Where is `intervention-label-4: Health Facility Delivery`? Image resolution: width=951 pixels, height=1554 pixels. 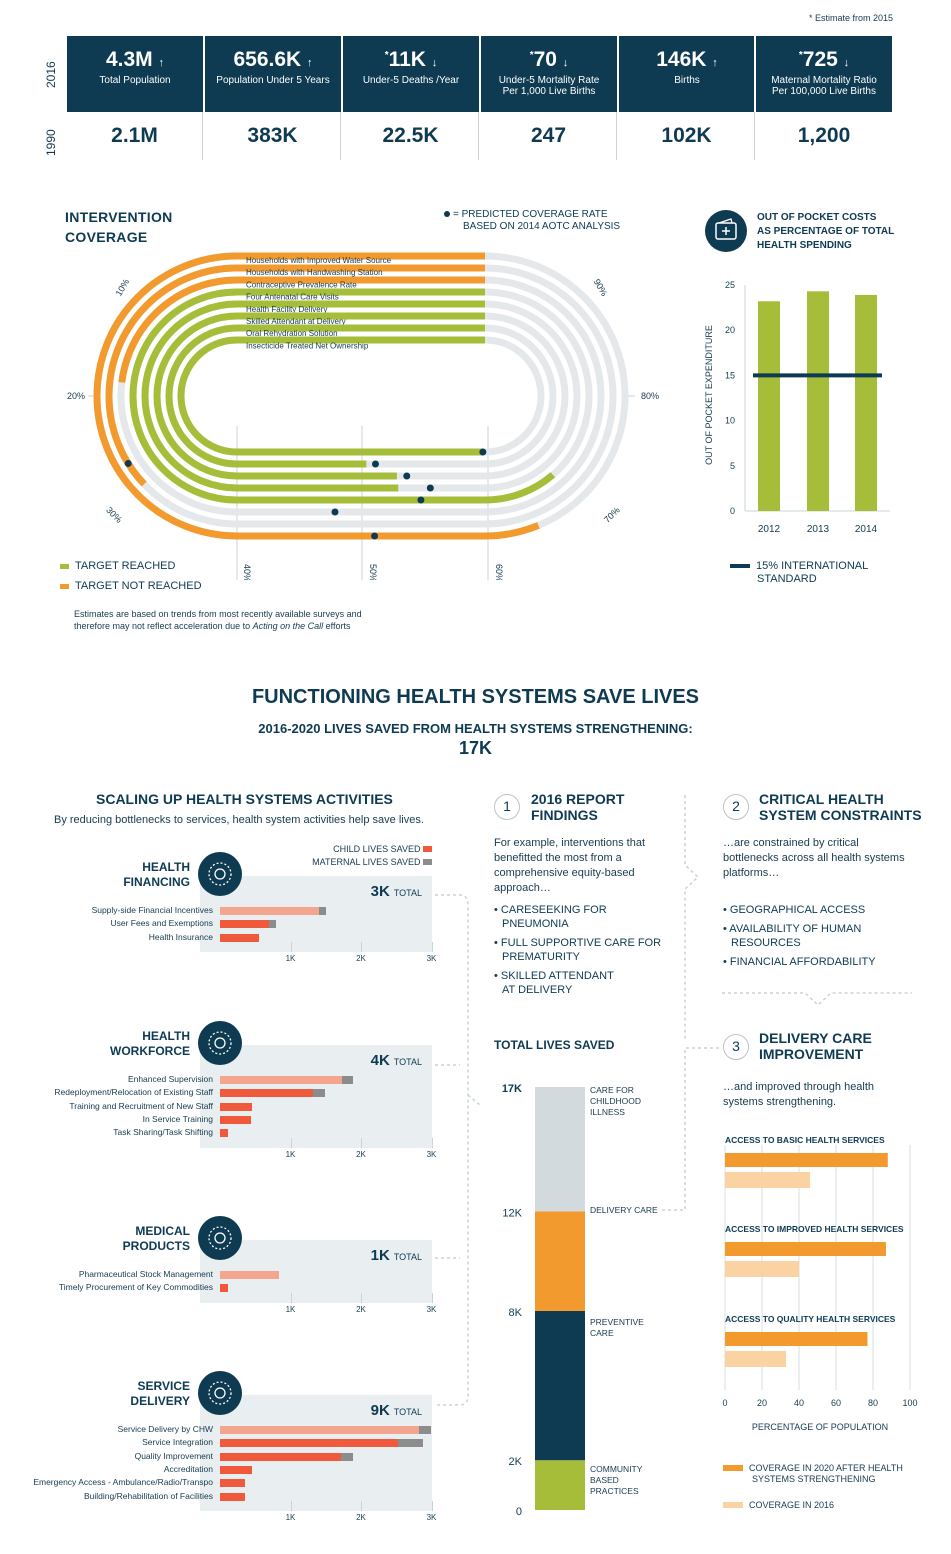
intervention-label-4: Health Facility Delivery is located at coordinates (286, 309).